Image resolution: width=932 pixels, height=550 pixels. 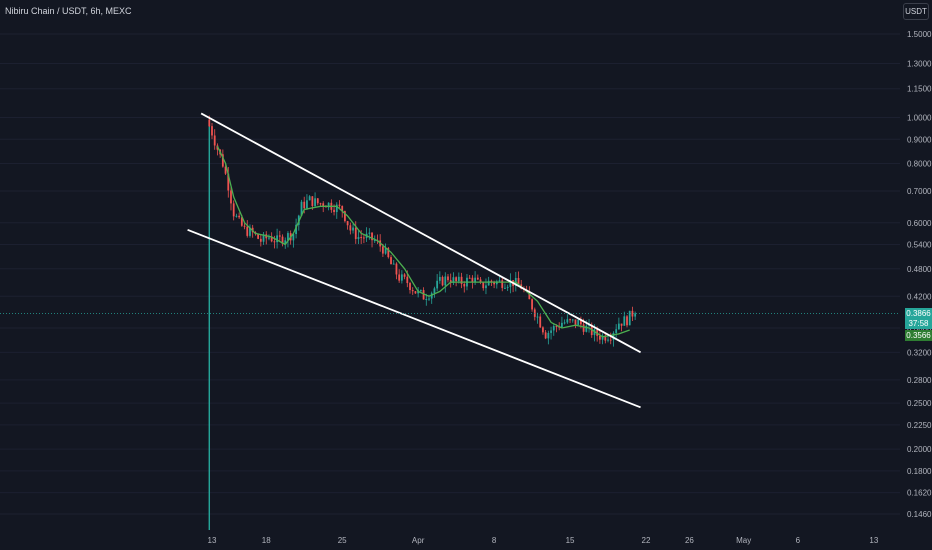 I want to click on price-tick-label: 0.3200, so click(x=919, y=352).